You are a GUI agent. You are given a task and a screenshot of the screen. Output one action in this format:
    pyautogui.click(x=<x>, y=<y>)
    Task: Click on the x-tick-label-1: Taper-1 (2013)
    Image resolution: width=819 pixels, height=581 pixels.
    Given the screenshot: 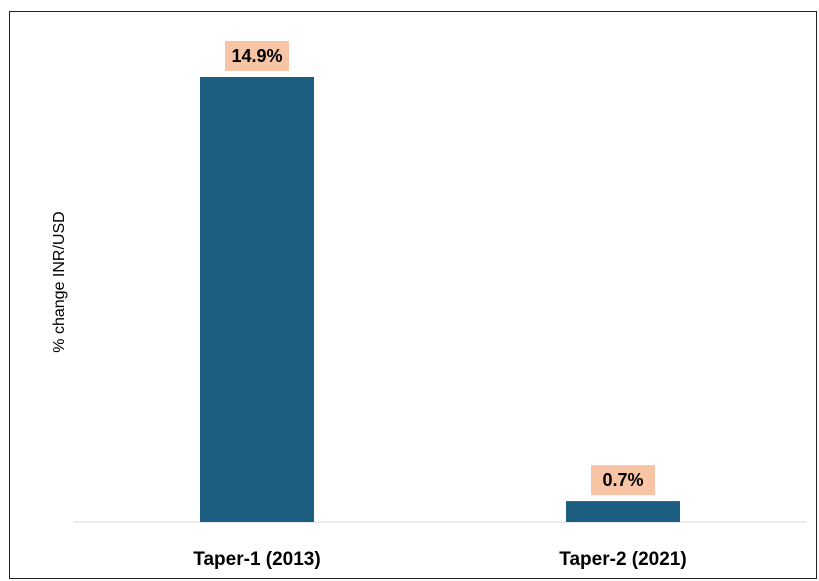 What is the action you would take?
    pyautogui.click(x=256, y=559)
    